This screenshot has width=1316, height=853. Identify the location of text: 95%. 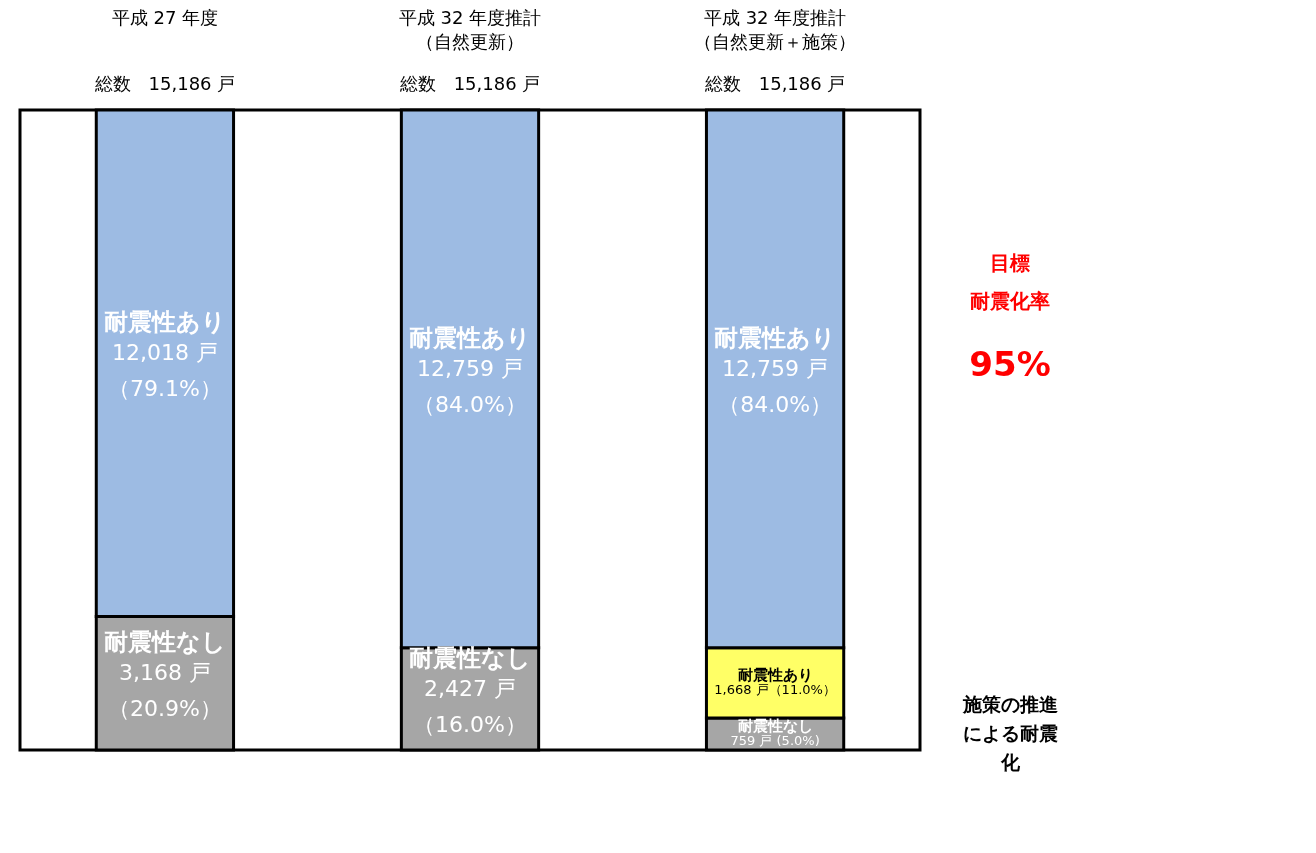
(1010, 364).